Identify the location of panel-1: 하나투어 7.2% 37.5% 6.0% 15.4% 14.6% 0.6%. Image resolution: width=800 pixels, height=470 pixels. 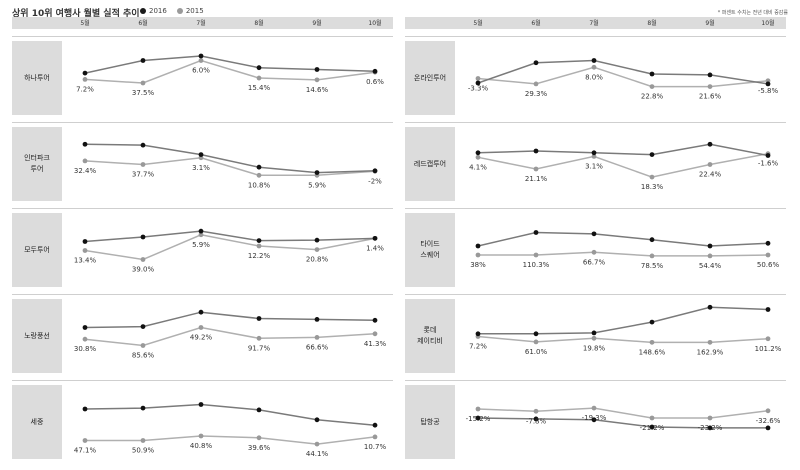
(202, 77).